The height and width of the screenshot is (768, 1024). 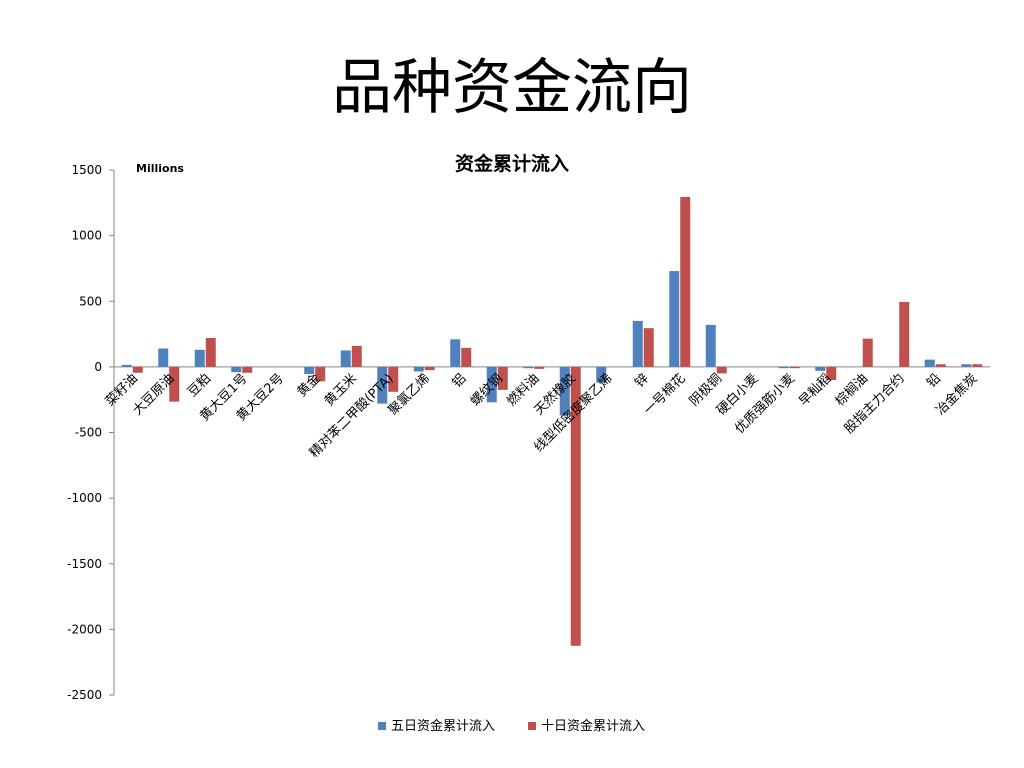 I want to click on category-label: 早籼稻, so click(x=815, y=390).